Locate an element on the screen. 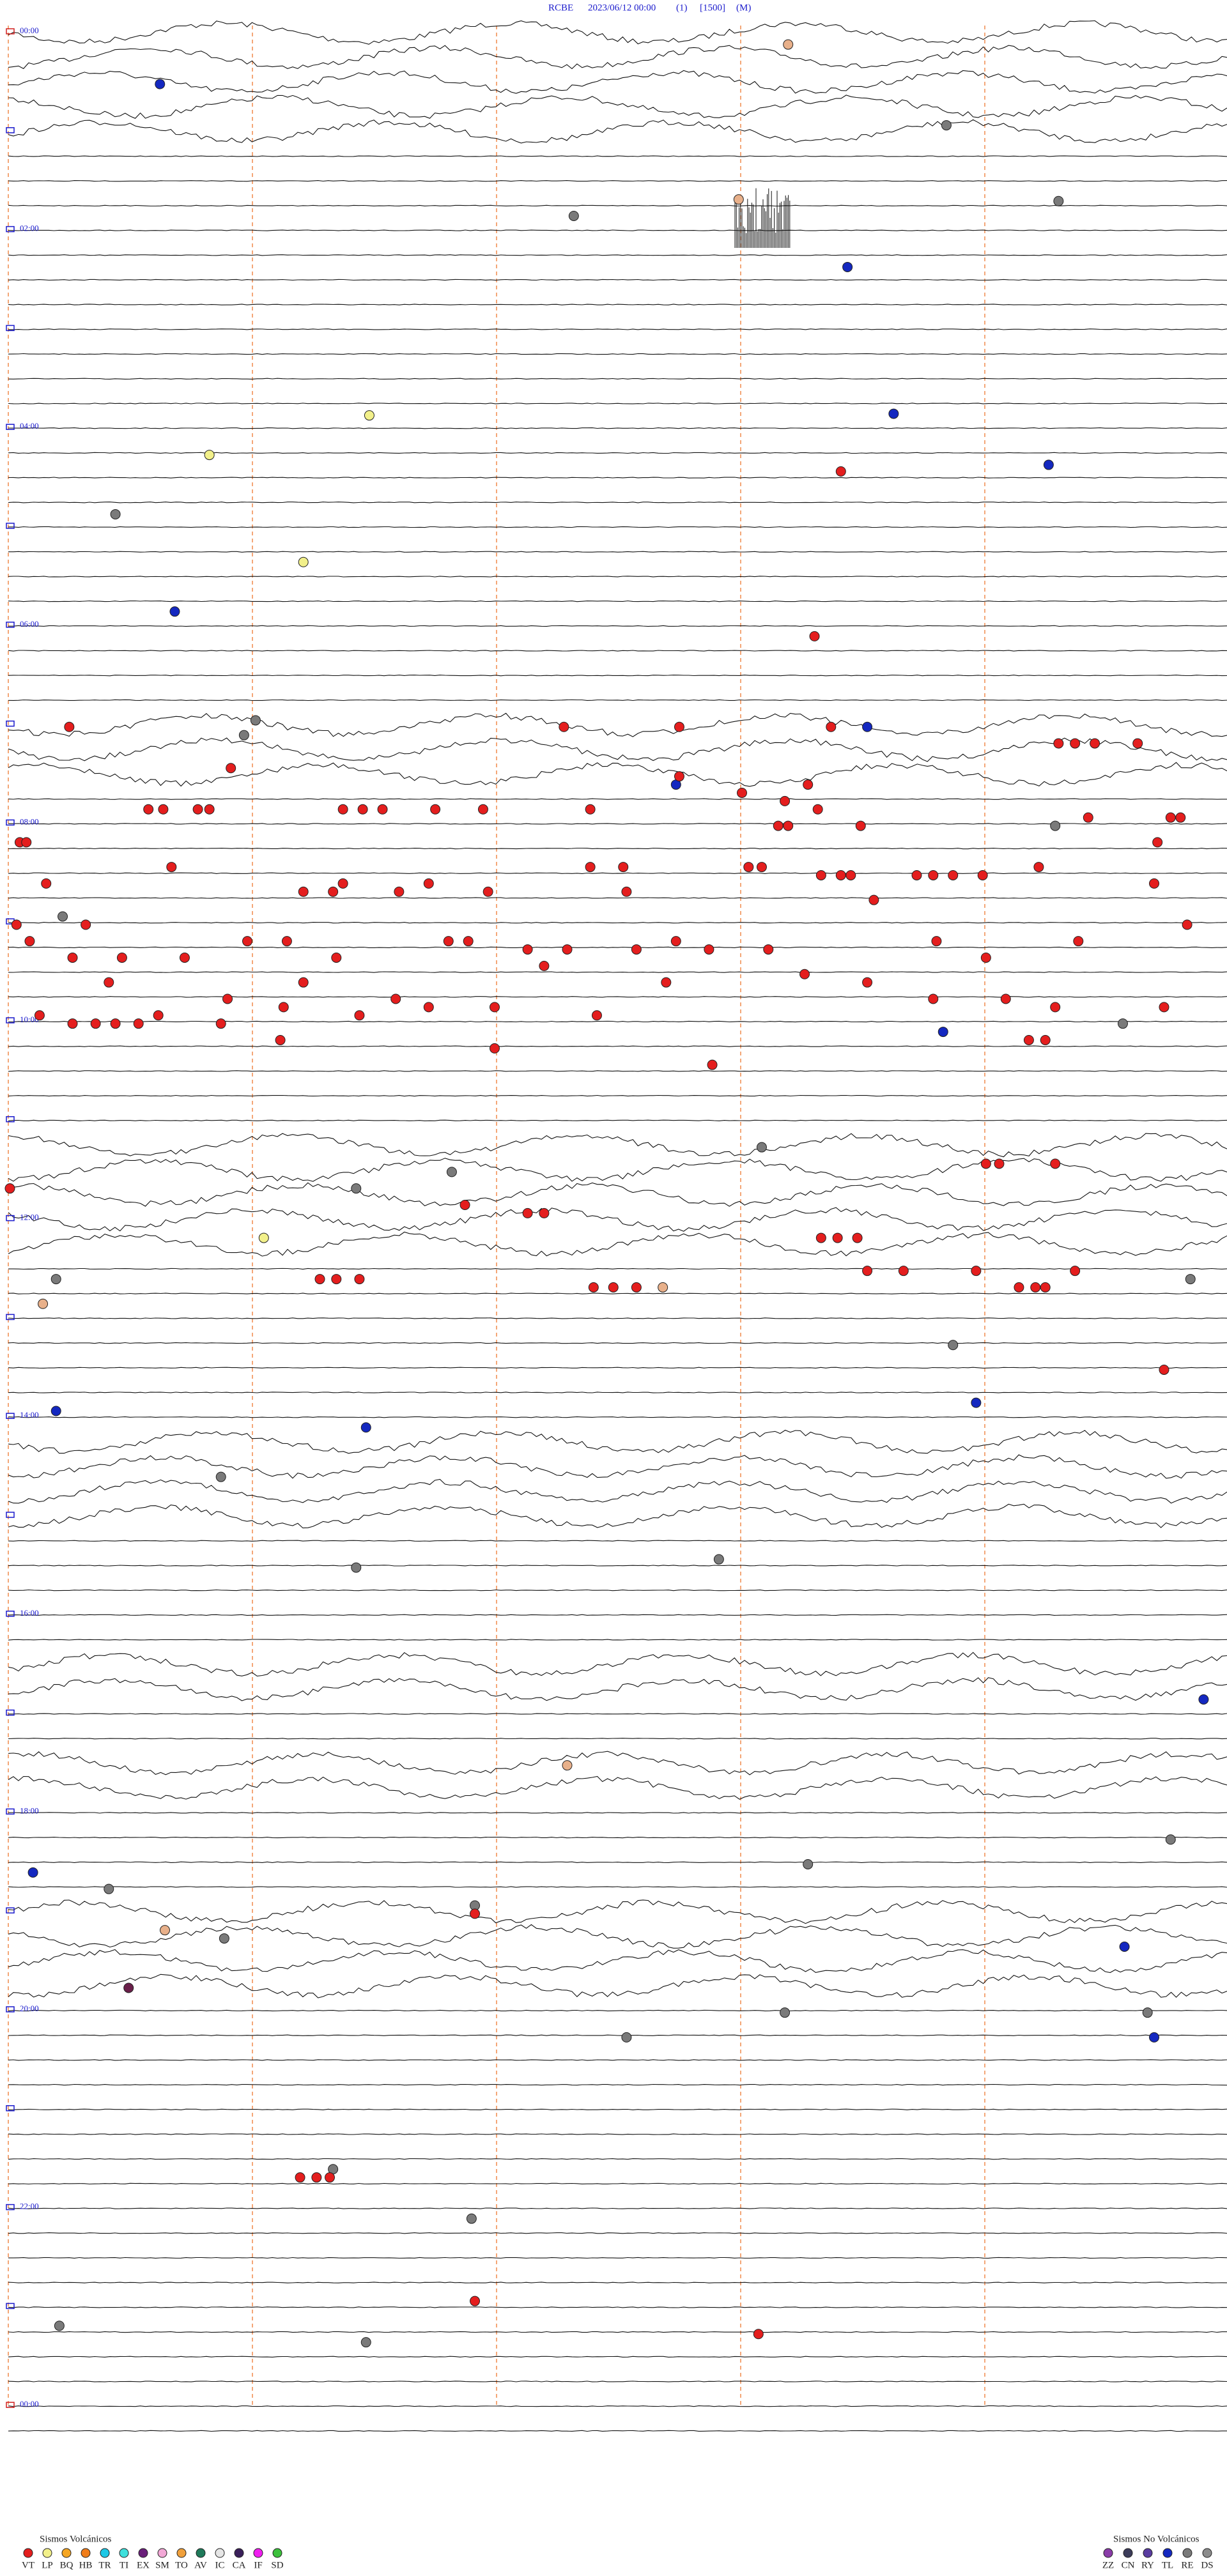  legend-label: TI is located at coordinates (124, 2565).